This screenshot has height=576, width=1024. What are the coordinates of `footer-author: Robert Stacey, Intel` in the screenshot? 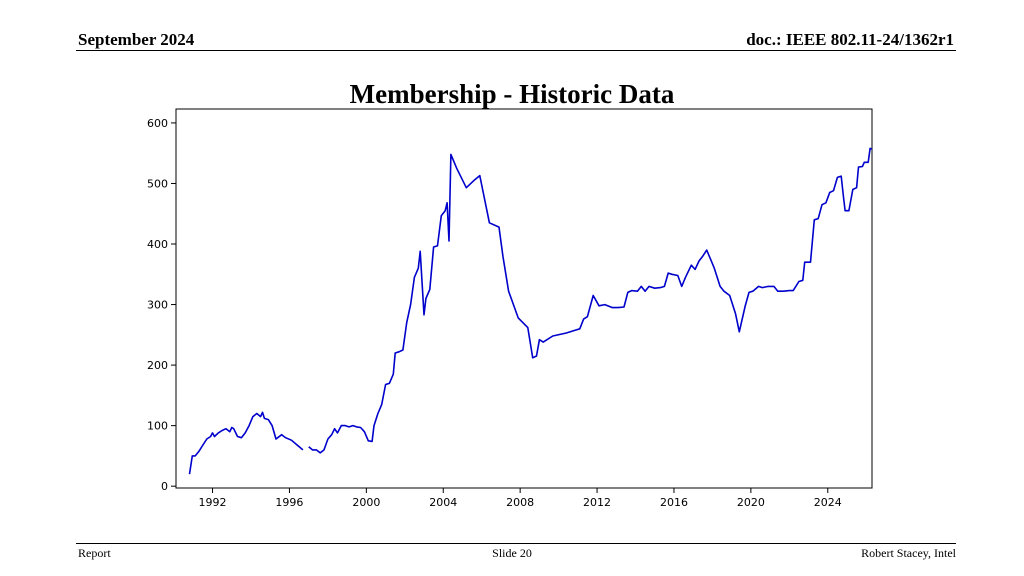 It's located at (908, 553).